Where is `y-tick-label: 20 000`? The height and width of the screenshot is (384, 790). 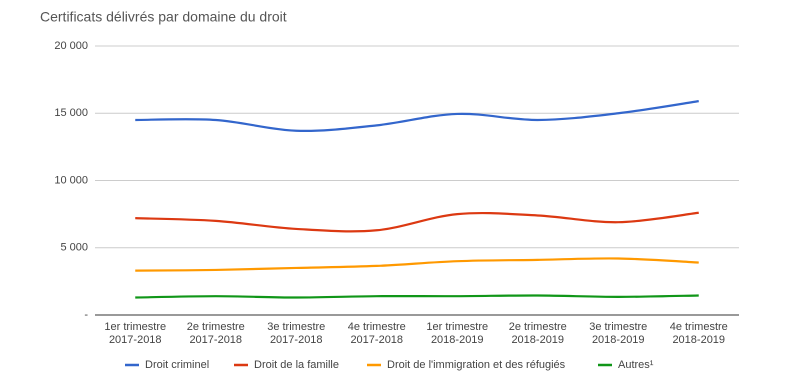
y-tick-label: 20 000 is located at coordinates (71, 46).